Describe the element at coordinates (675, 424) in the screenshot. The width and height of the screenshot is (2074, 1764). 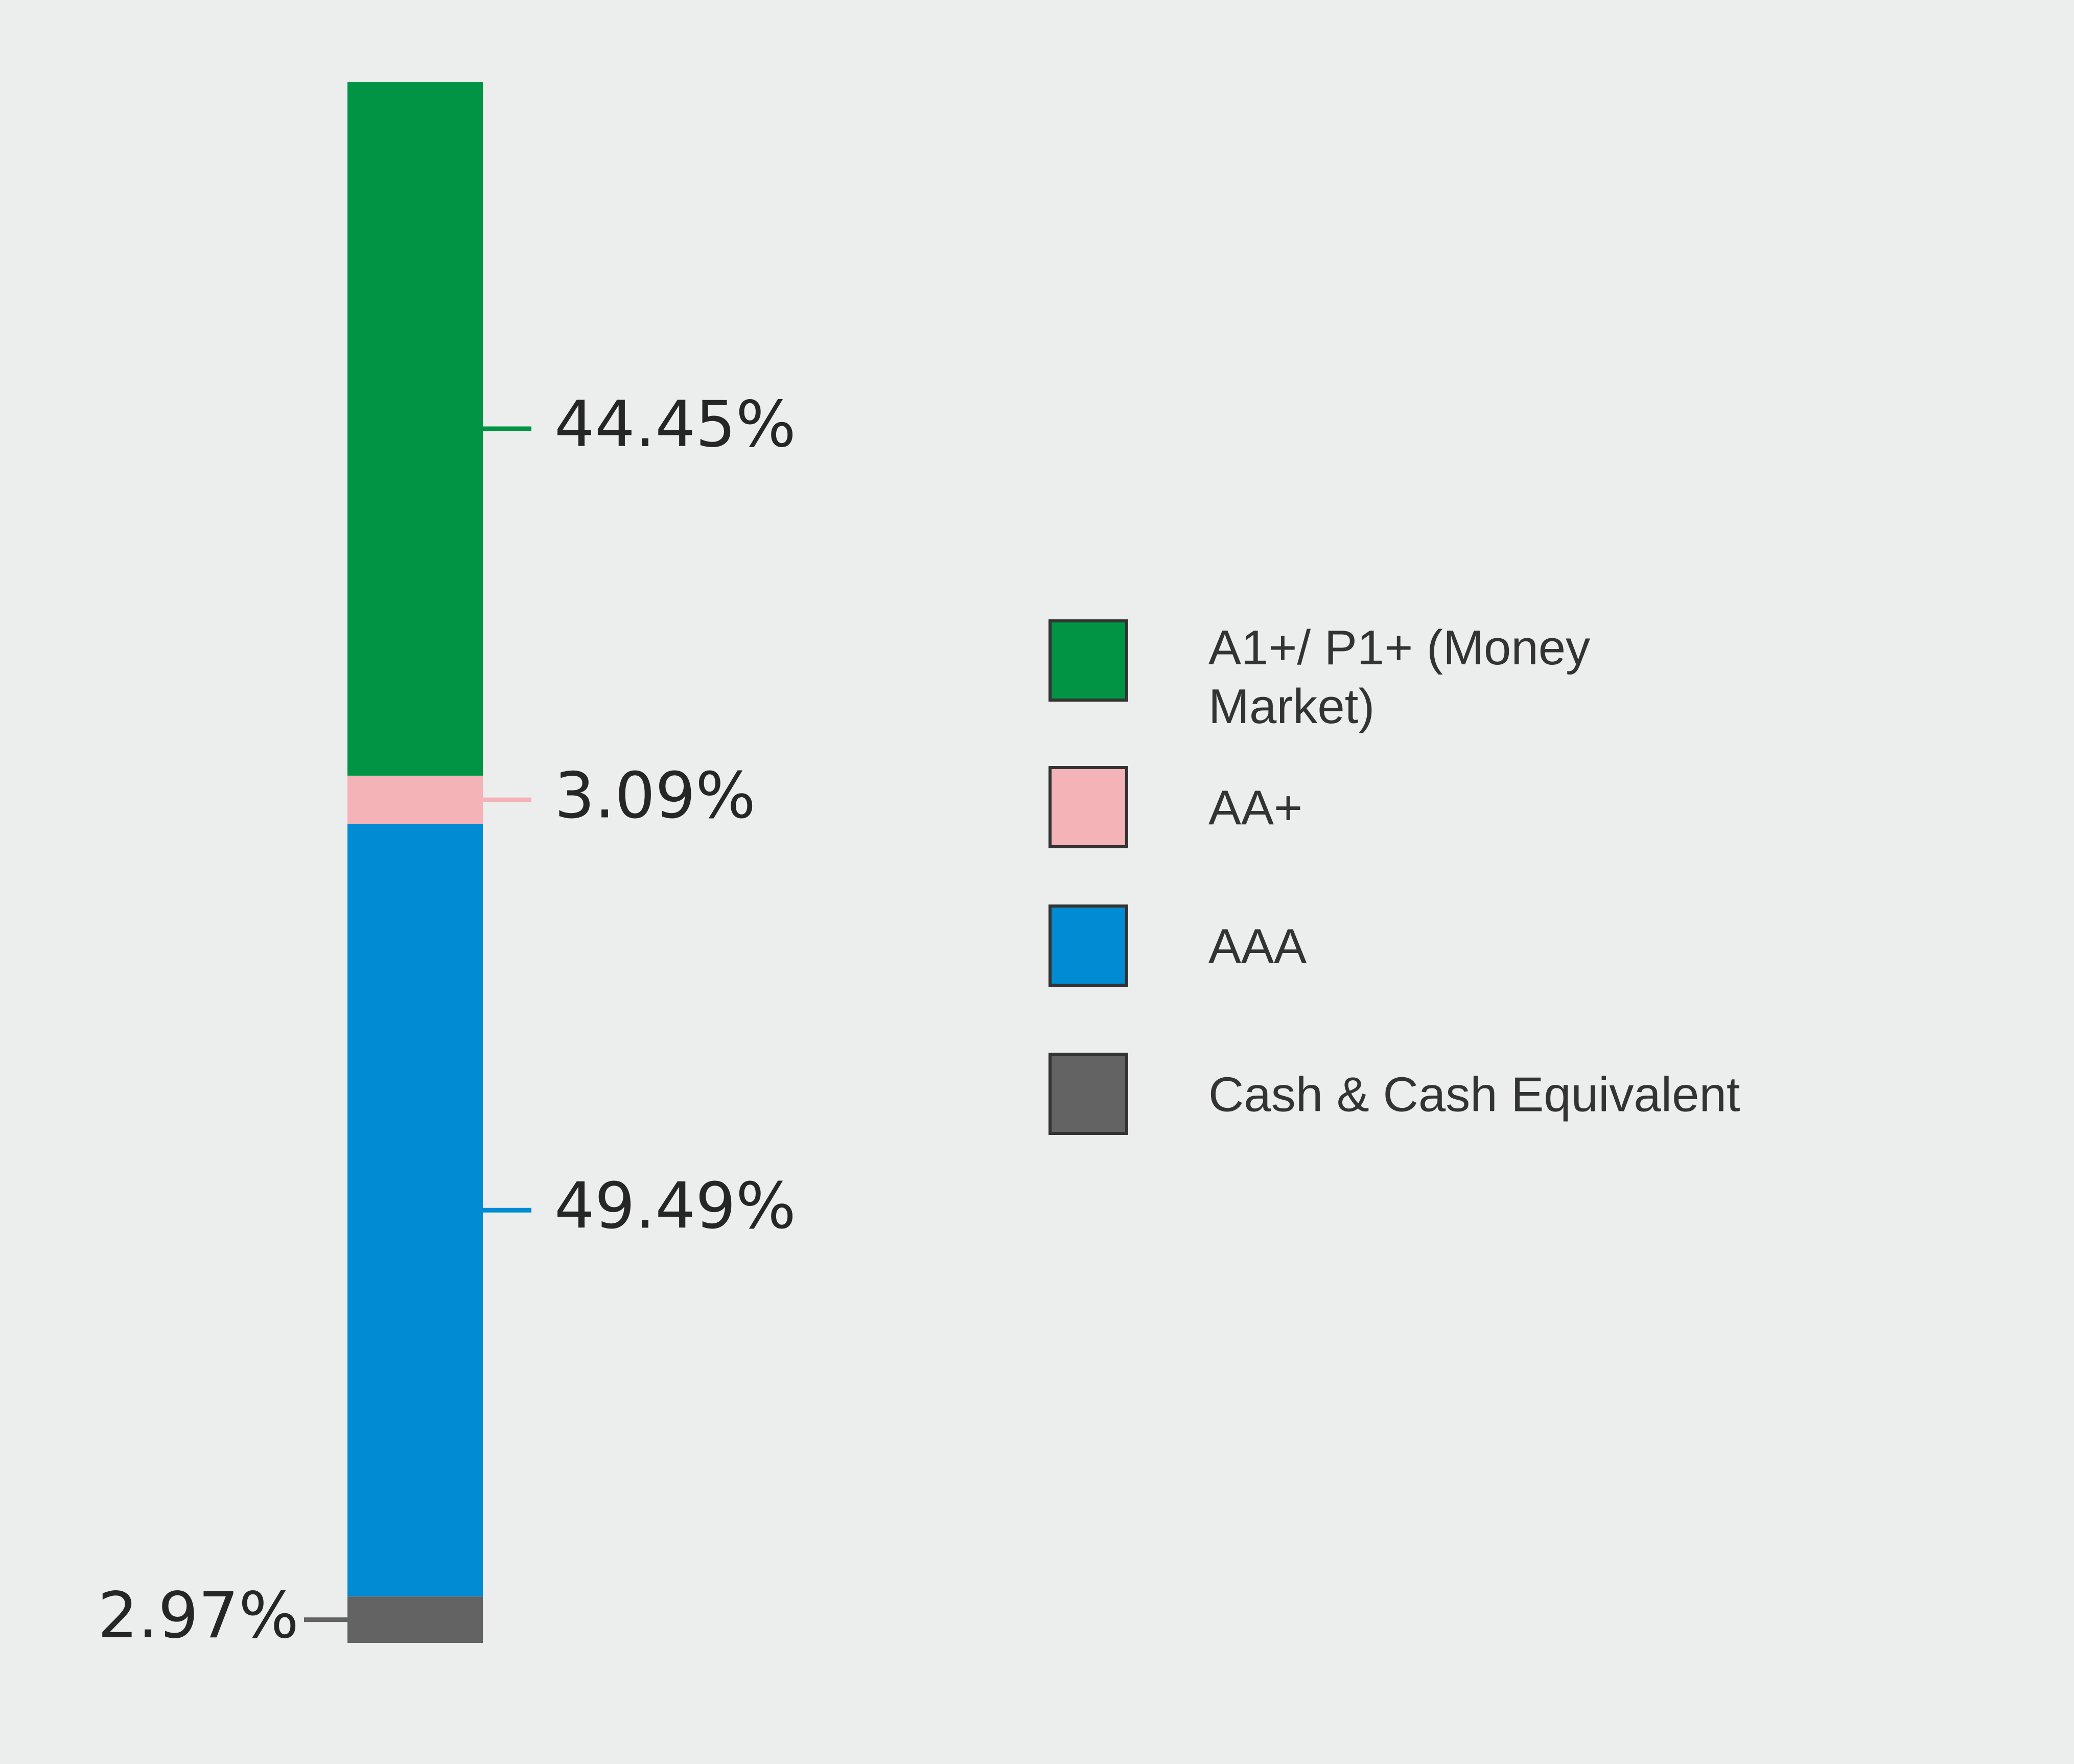
I see `value-label-0: 44.45%` at that location.